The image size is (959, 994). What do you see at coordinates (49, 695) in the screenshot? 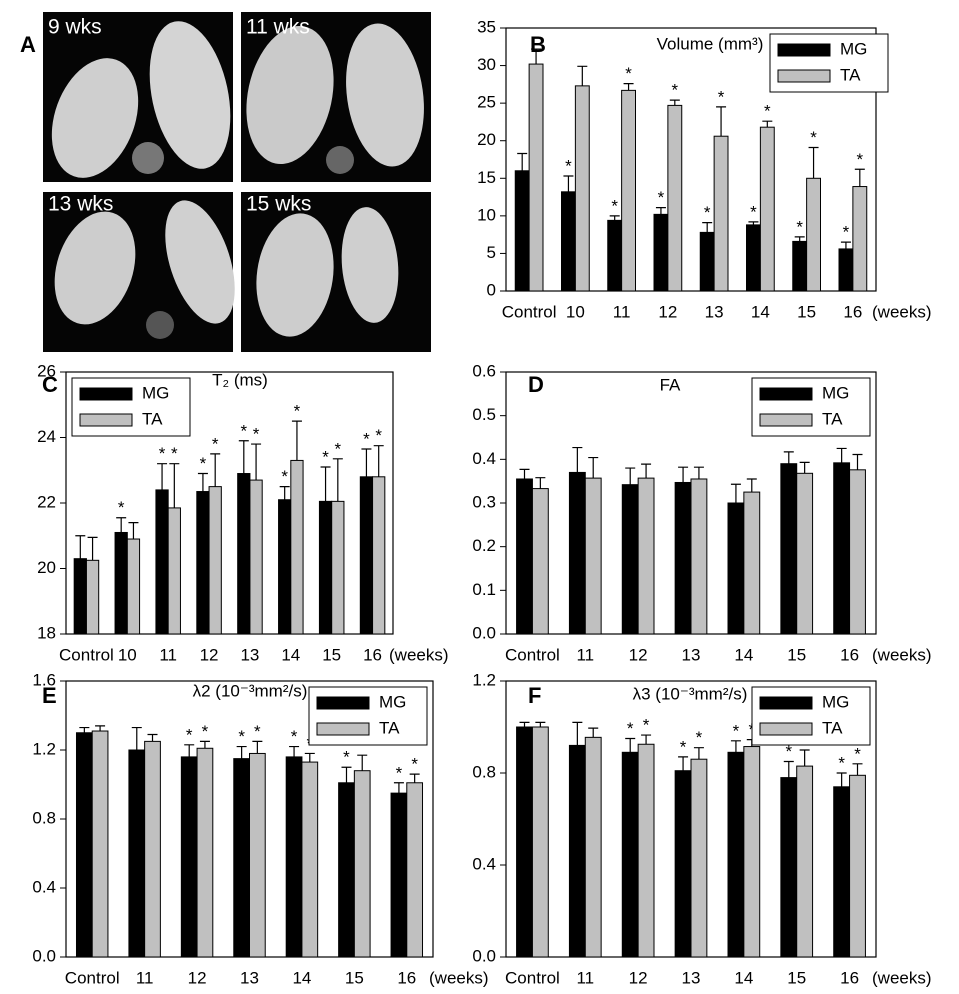
I see `panel-letter: E` at bounding box center [49, 695].